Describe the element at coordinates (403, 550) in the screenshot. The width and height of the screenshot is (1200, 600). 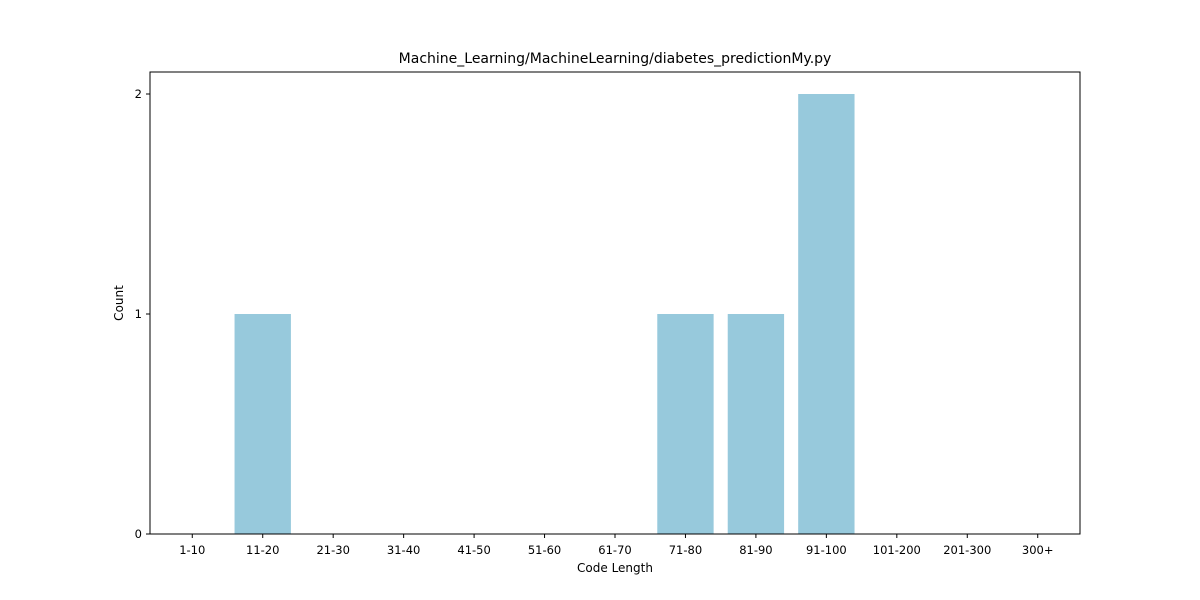
I see `x-tick-label: 31-40` at that location.